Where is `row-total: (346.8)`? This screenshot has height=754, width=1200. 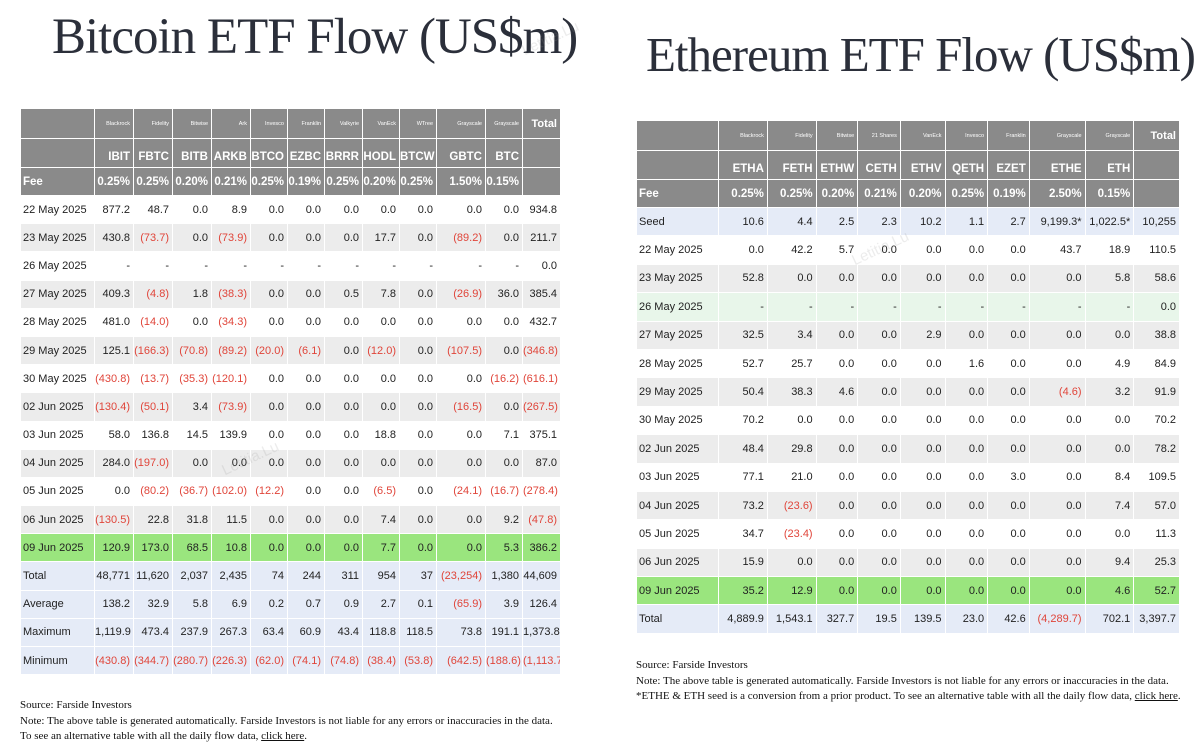
row-total: (346.8) is located at coordinates (541, 350).